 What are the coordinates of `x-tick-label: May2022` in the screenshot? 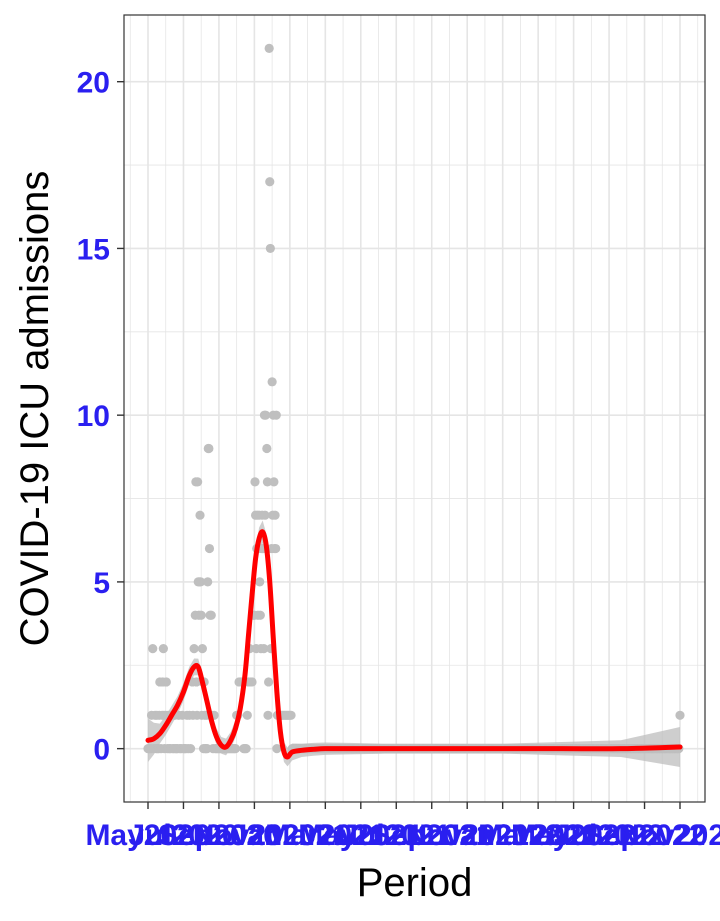 It's located at (573, 835).